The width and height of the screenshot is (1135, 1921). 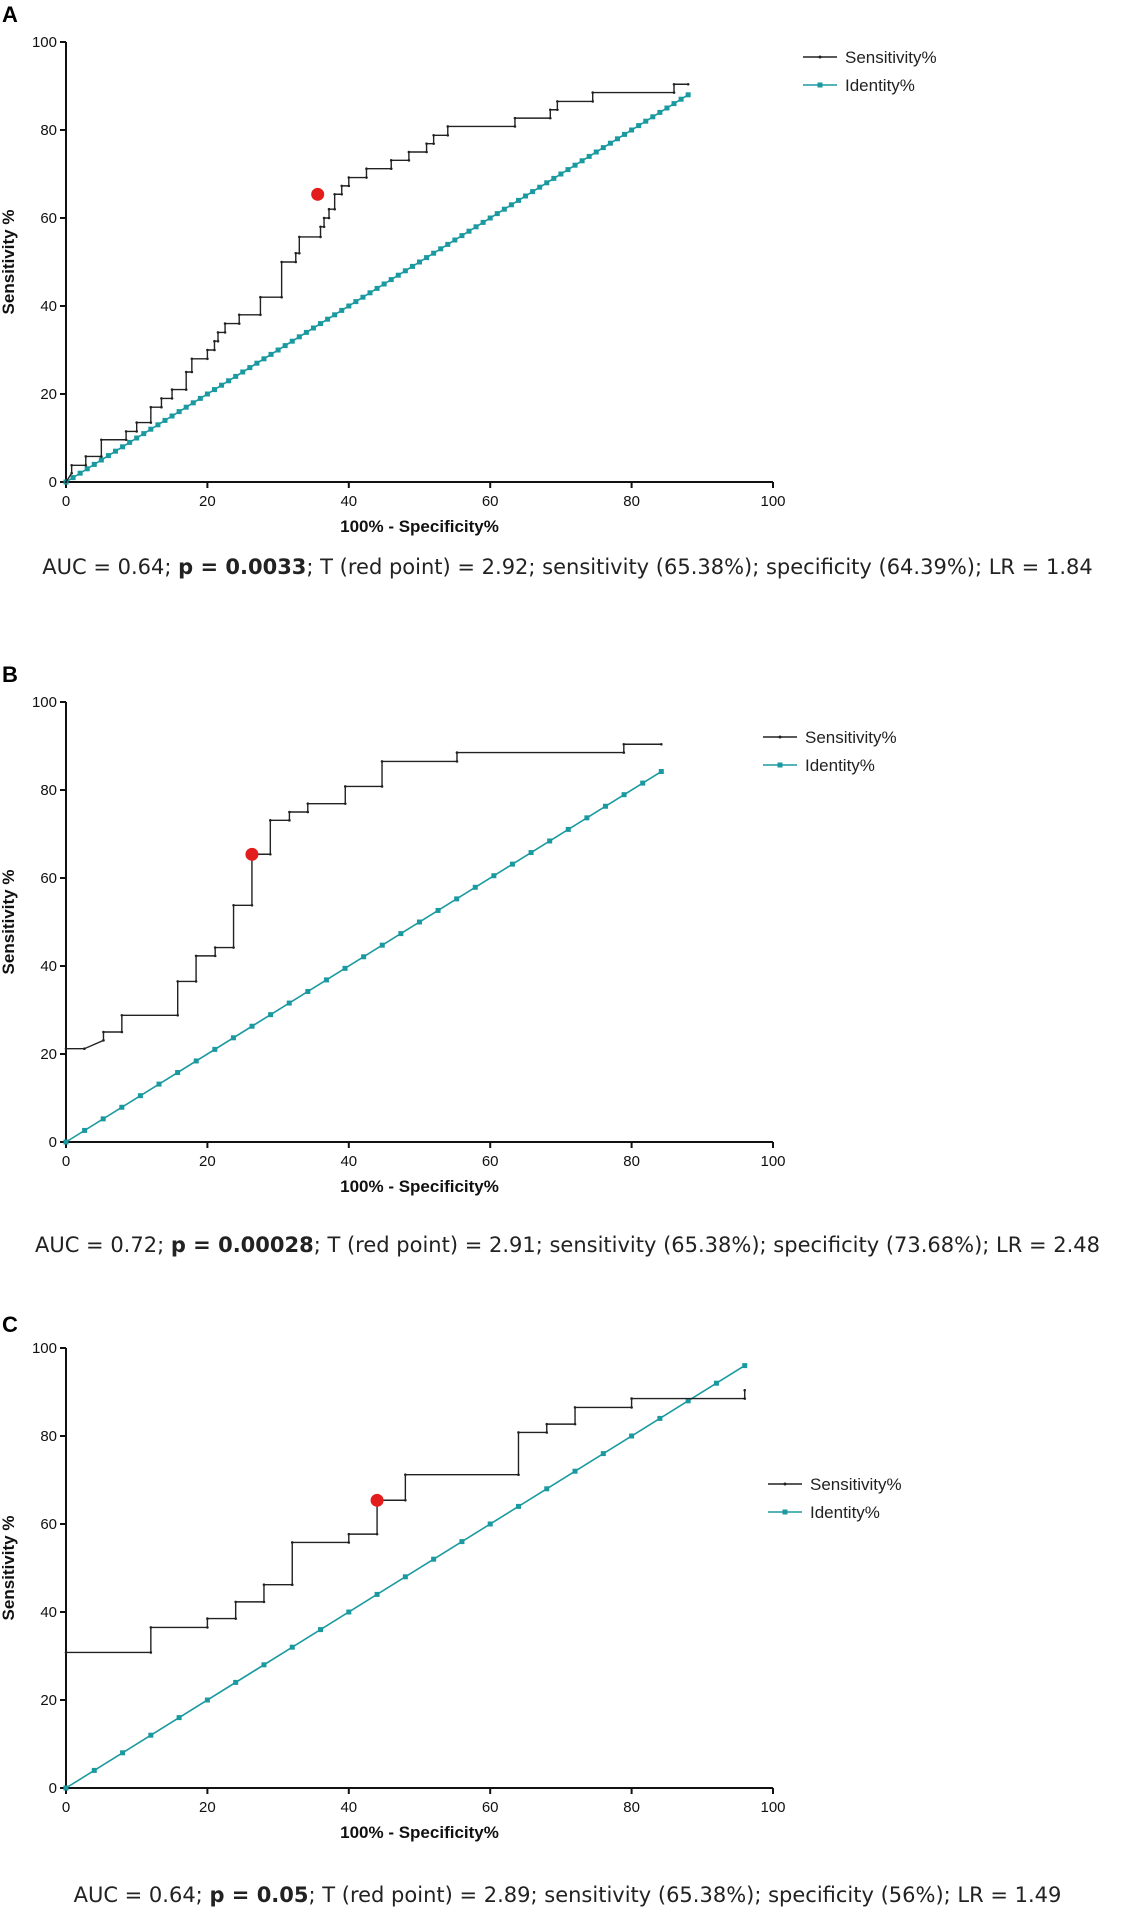 I want to click on y-tick-label: 40, so click(x=48, y=306).